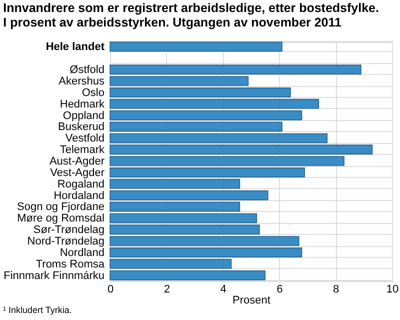  I want to click on y-tick-label: Buskerud, so click(81, 127).